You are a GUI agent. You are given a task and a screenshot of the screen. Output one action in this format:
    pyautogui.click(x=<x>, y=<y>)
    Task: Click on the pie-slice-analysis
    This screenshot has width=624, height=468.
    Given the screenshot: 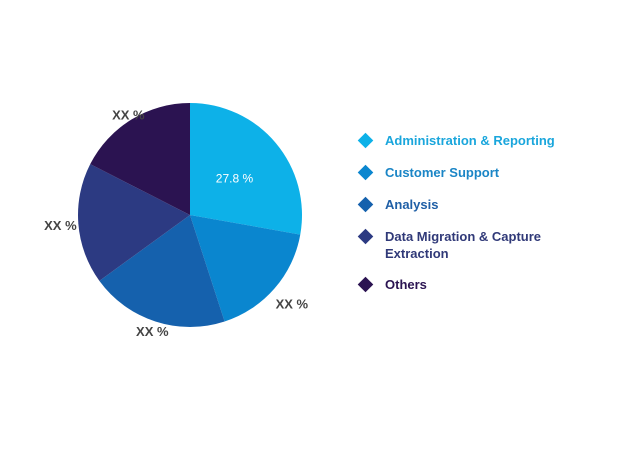 What is the action you would take?
    pyautogui.click(x=162, y=271)
    